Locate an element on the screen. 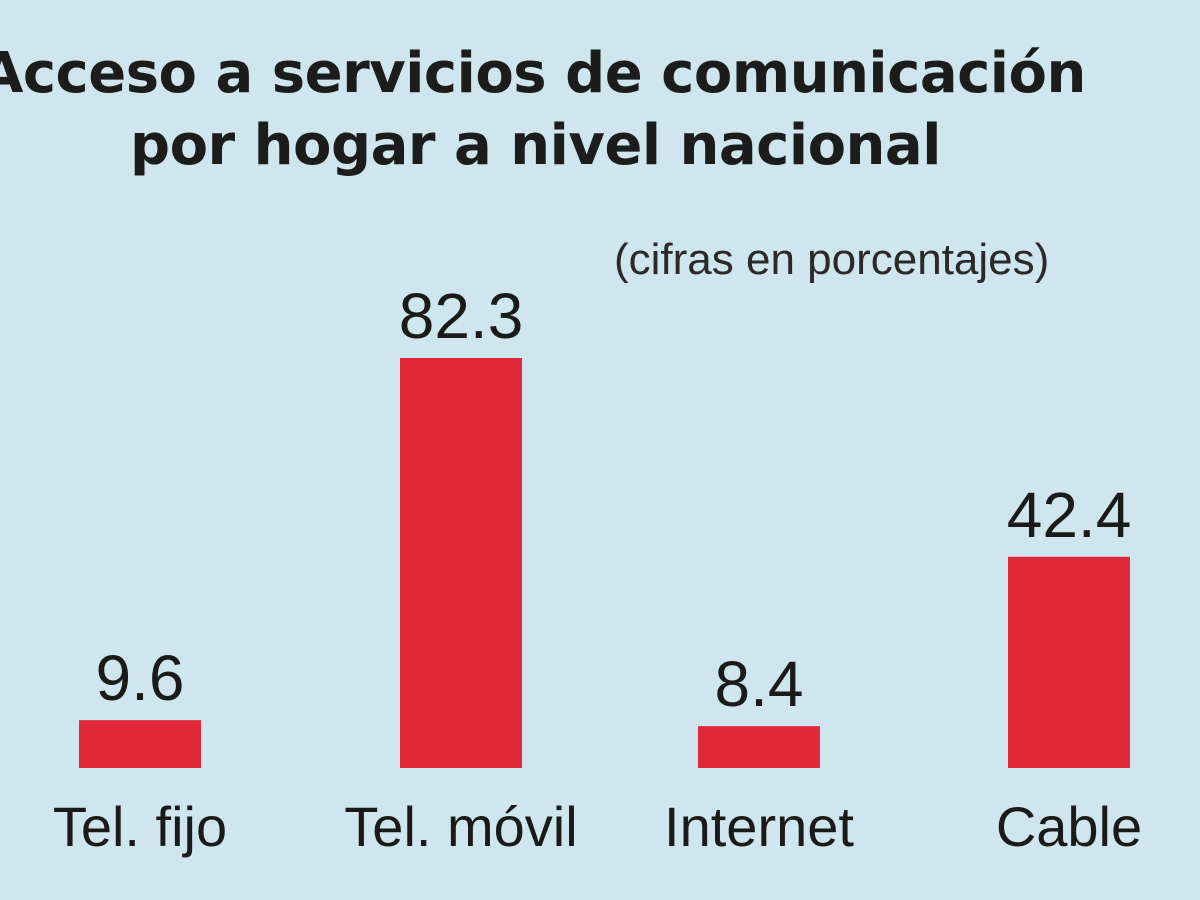 The width and height of the screenshot is (1200, 900). chart-title-line-1: Acceso a servicios de comunicación is located at coordinates (543, 73).